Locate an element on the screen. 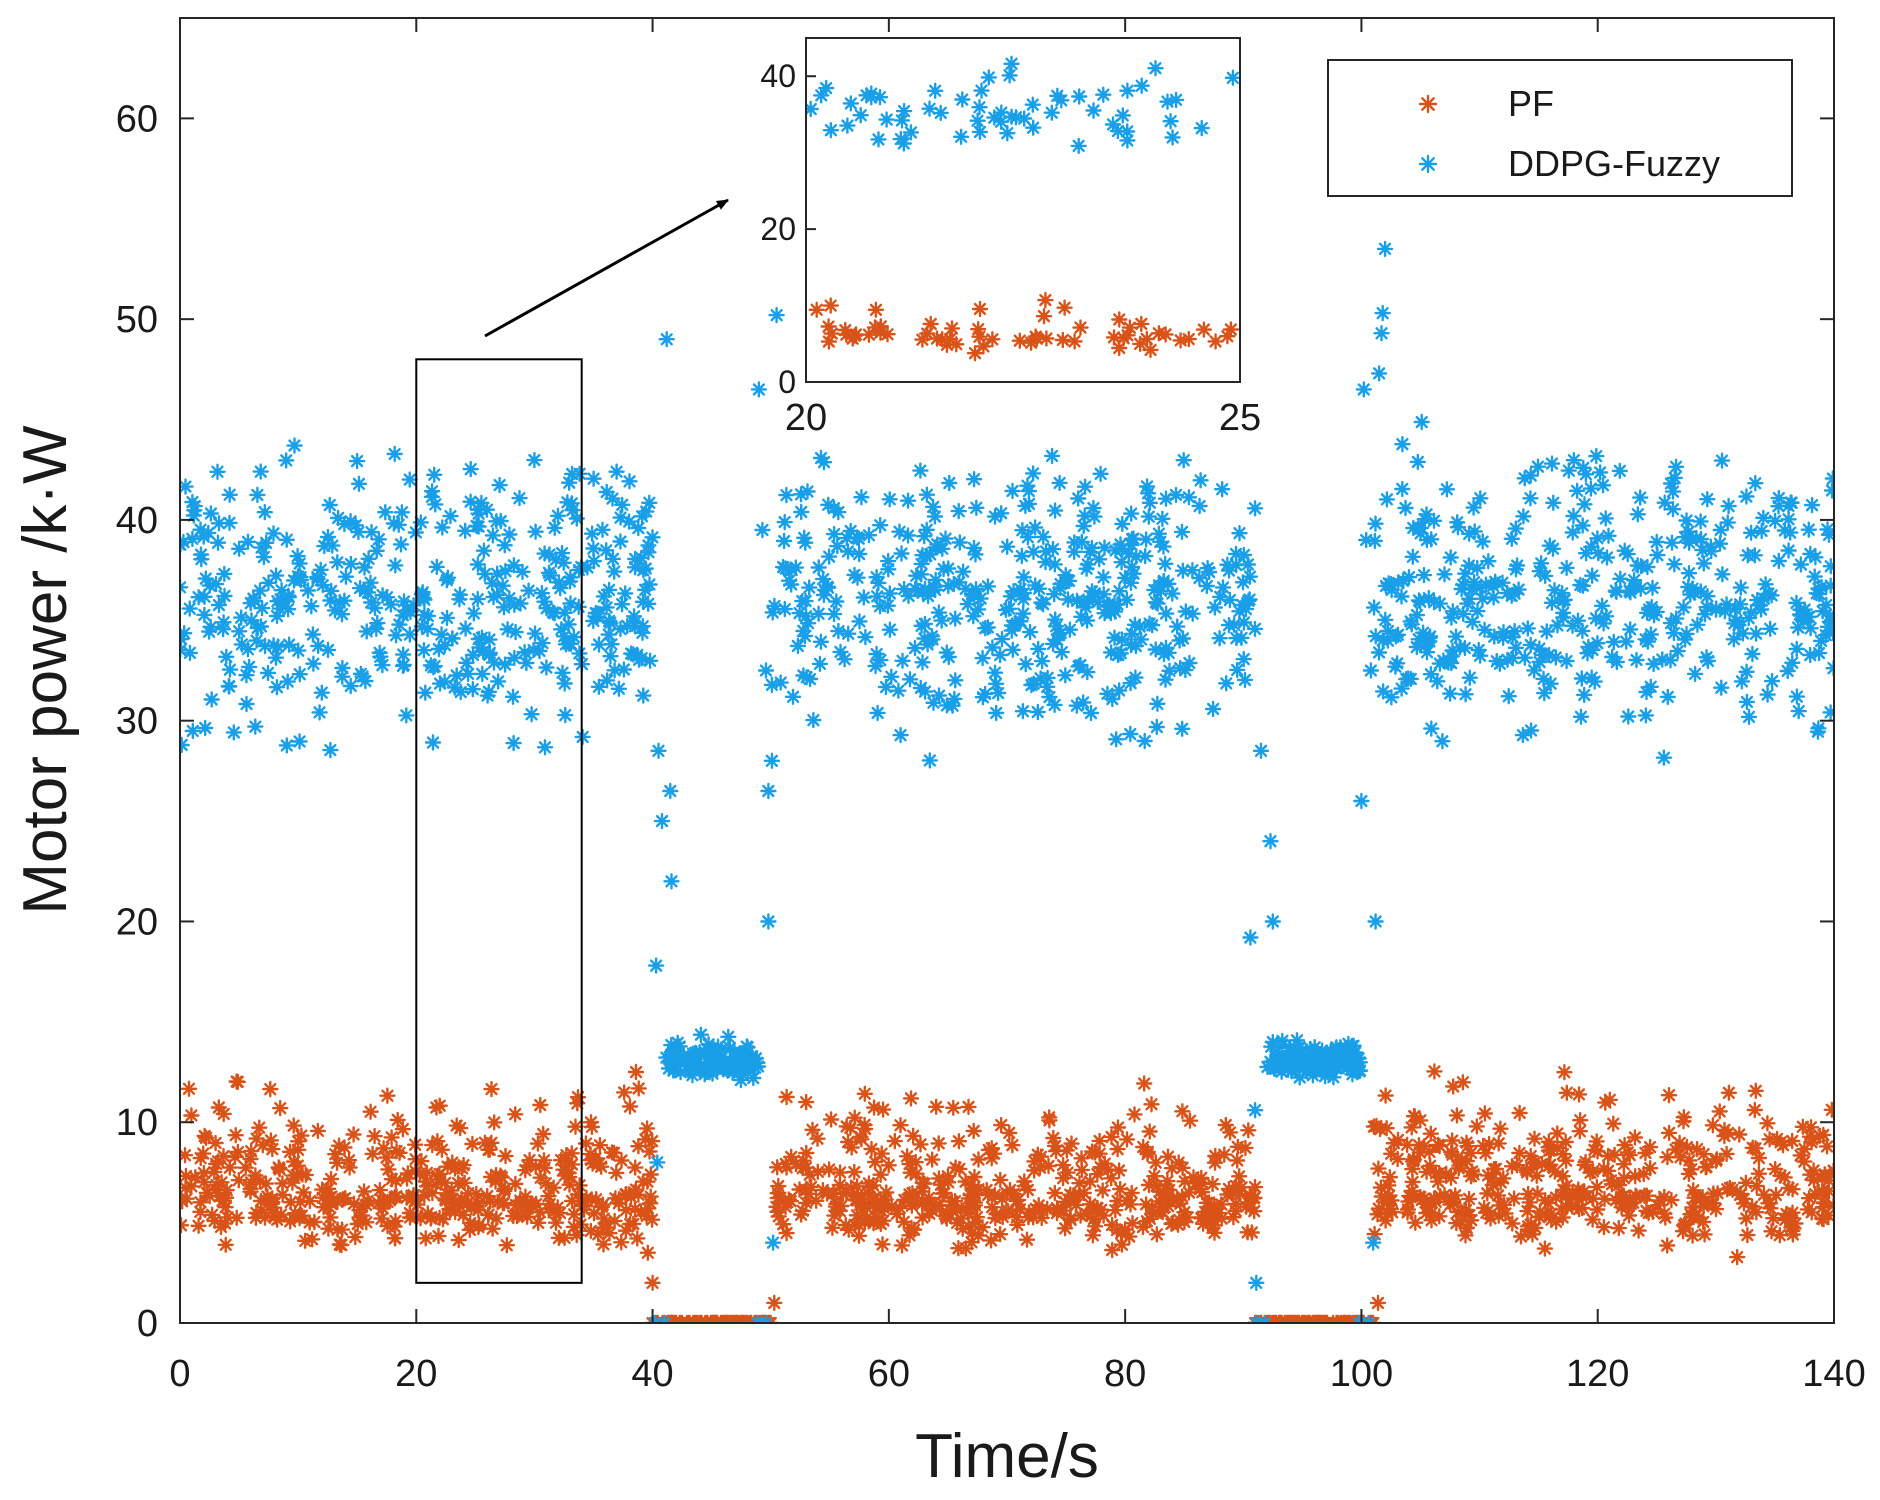 The width and height of the screenshot is (1880, 1500). legend: PF DDPG-Fuzzy is located at coordinates (1560, 128).